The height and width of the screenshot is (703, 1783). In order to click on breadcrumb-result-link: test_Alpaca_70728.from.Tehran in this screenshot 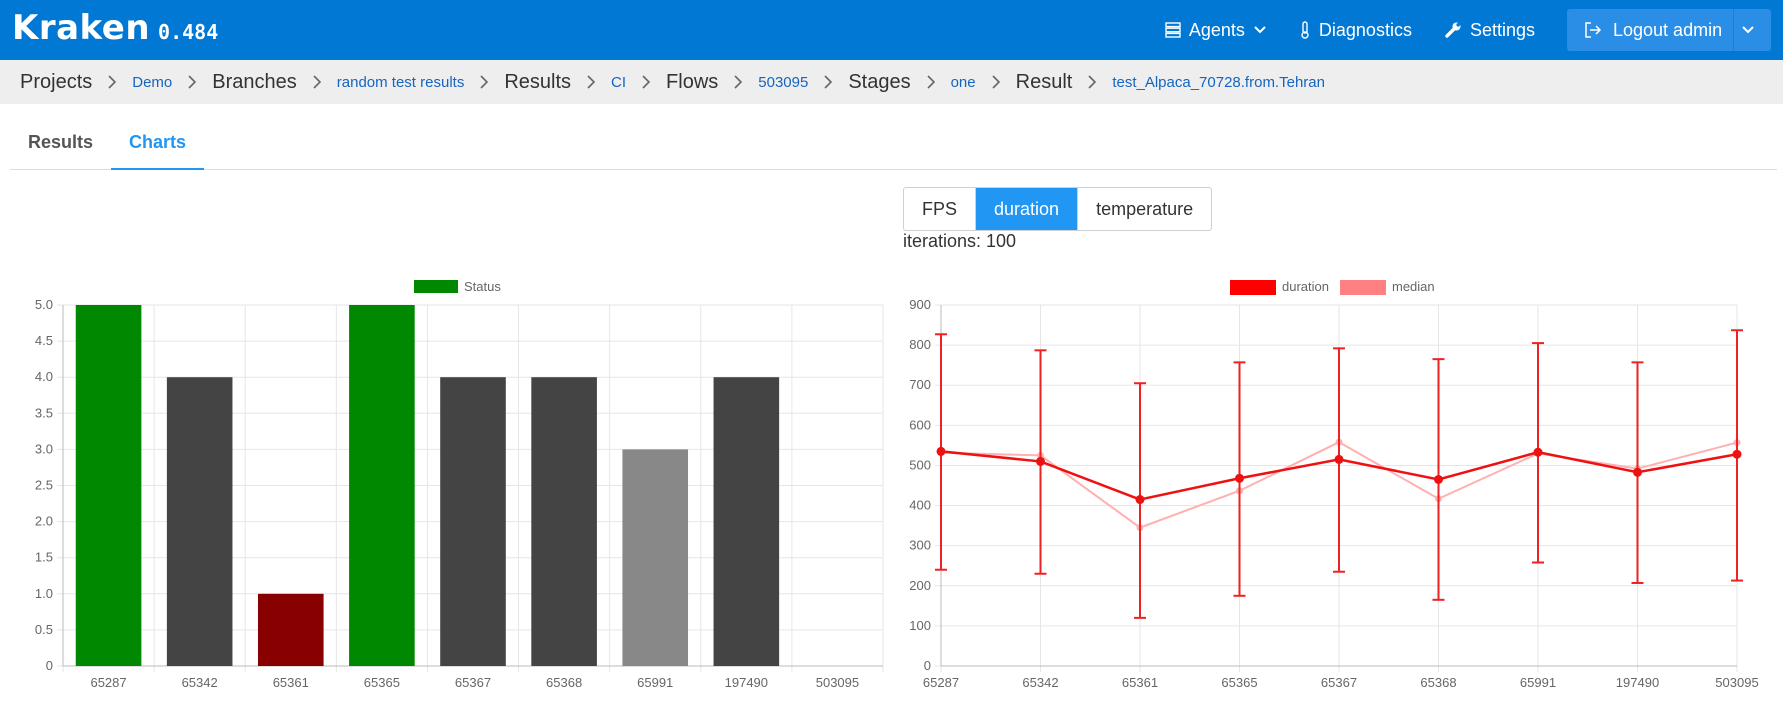, I will do `click(1218, 82)`.